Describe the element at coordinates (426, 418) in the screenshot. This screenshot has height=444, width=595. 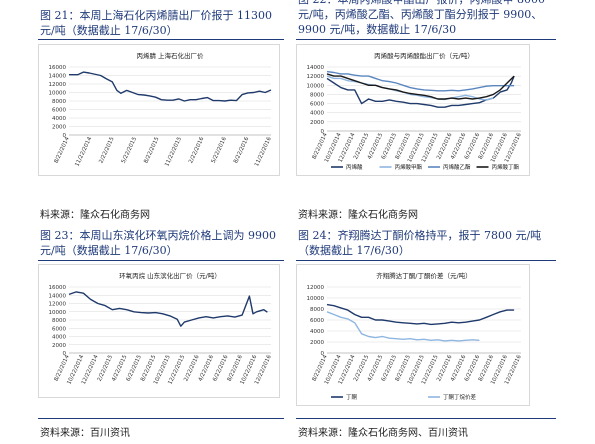
I see `source-rule-fig24` at that location.